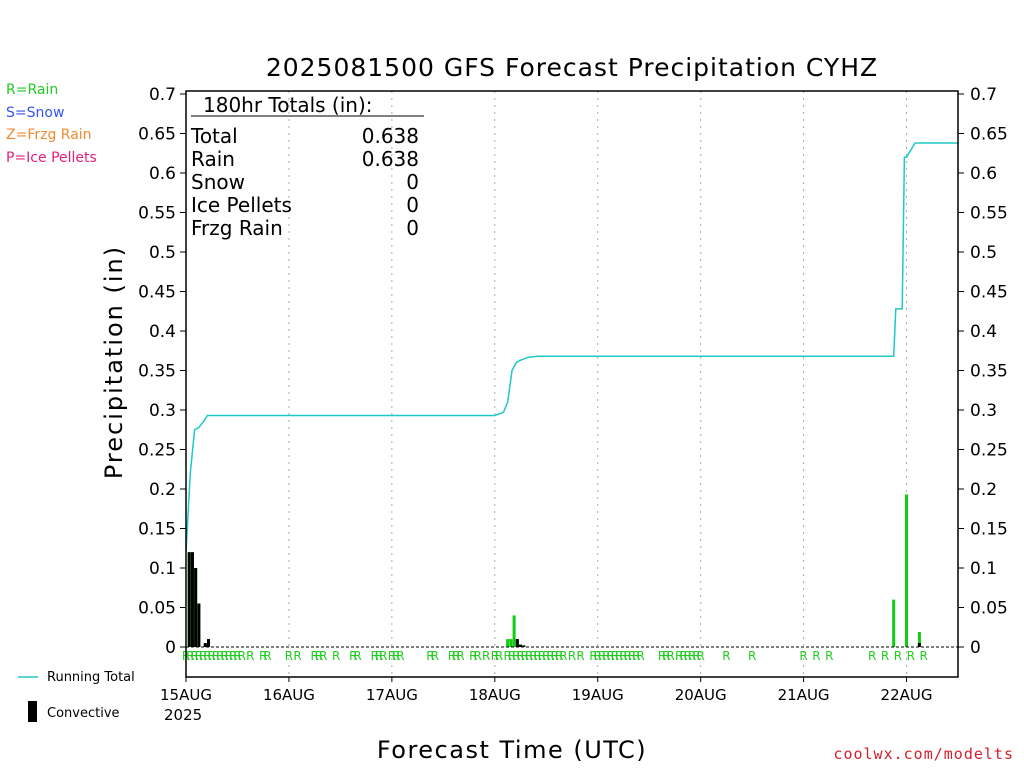 The image size is (1024, 768). What do you see at coordinates (157, 451) in the screenshot?
I see `y-tick-label-left: 0.25` at bounding box center [157, 451].